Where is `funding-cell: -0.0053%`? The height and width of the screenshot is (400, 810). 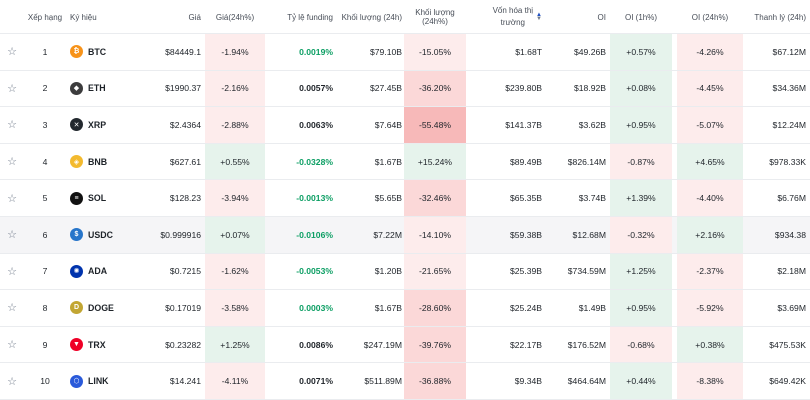
funding-cell: -0.0053% is located at coordinates (314, 271).